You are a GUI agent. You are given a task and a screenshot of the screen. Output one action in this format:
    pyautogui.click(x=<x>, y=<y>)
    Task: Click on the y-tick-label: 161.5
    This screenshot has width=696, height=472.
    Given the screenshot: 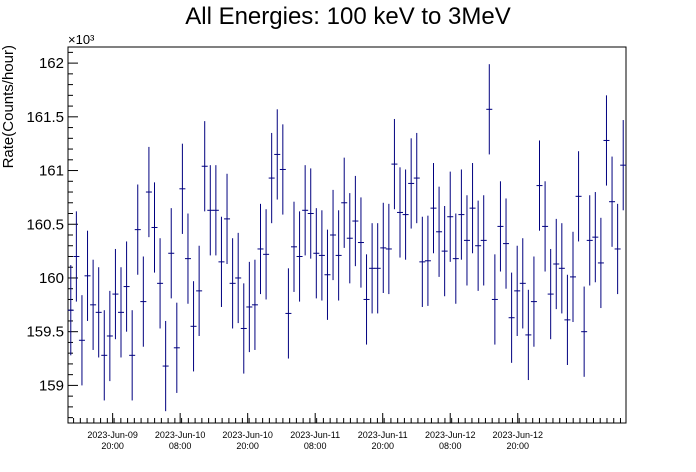 What is the action you would take?
    pyautogui.click(x=45, y=117)
    